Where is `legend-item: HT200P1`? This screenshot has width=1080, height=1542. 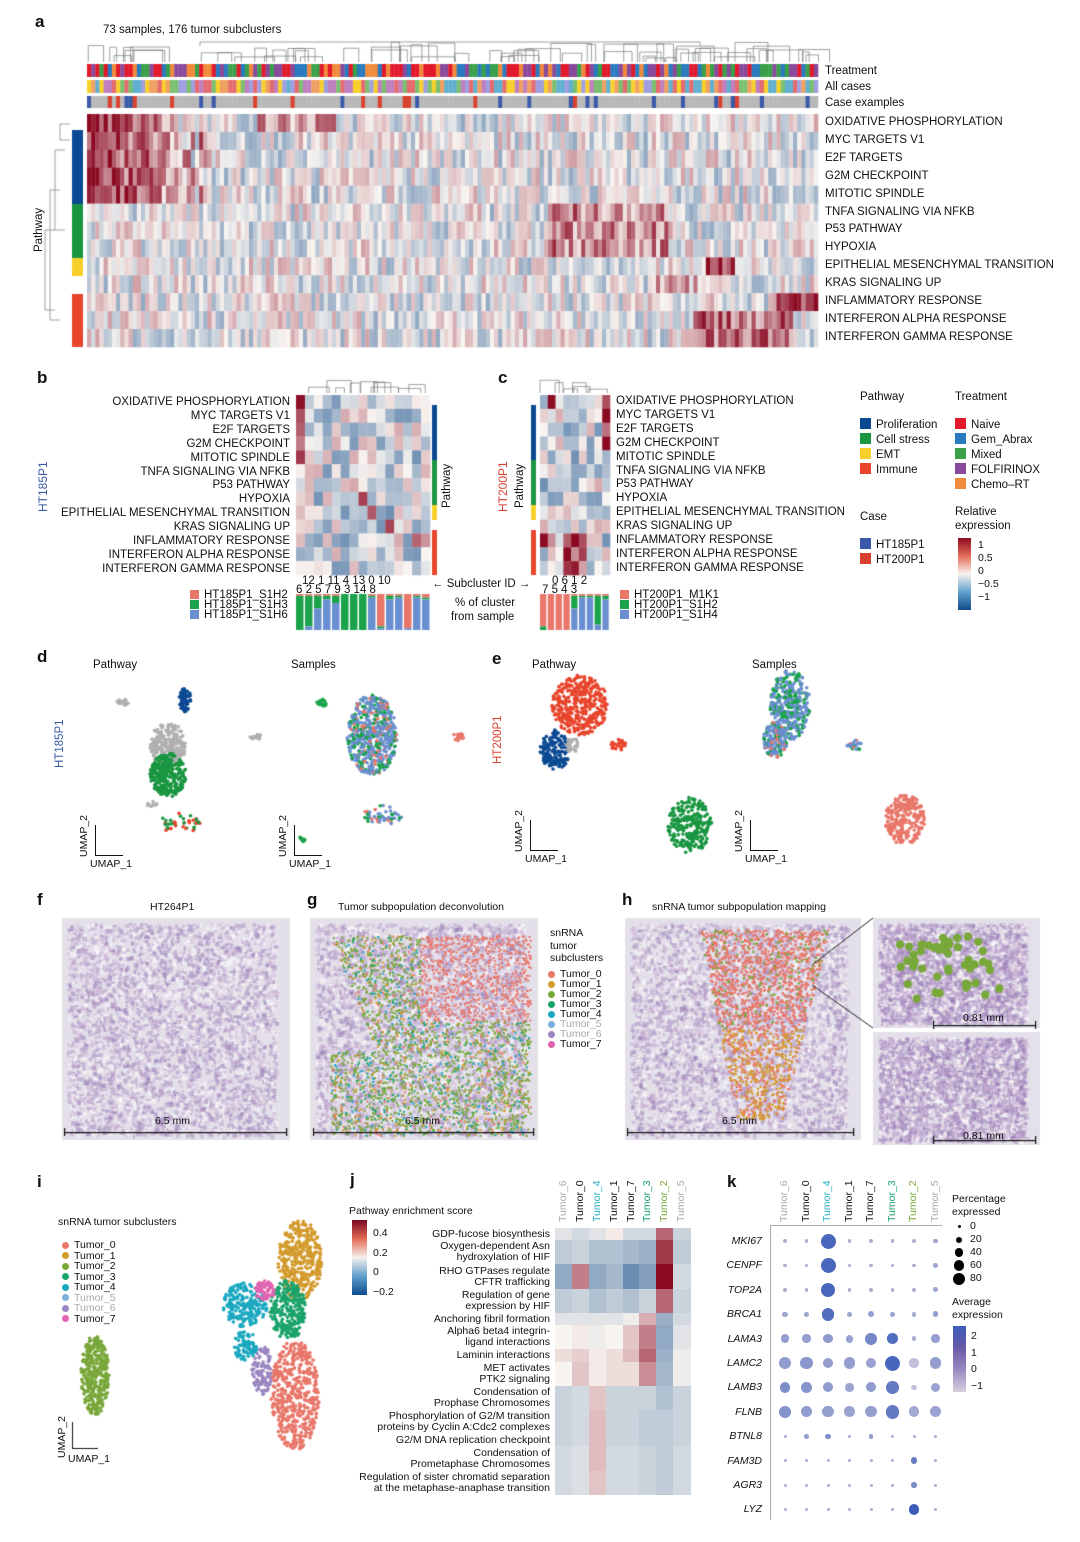
legend-item: HT200P1 is located at coordinates (900, 560).